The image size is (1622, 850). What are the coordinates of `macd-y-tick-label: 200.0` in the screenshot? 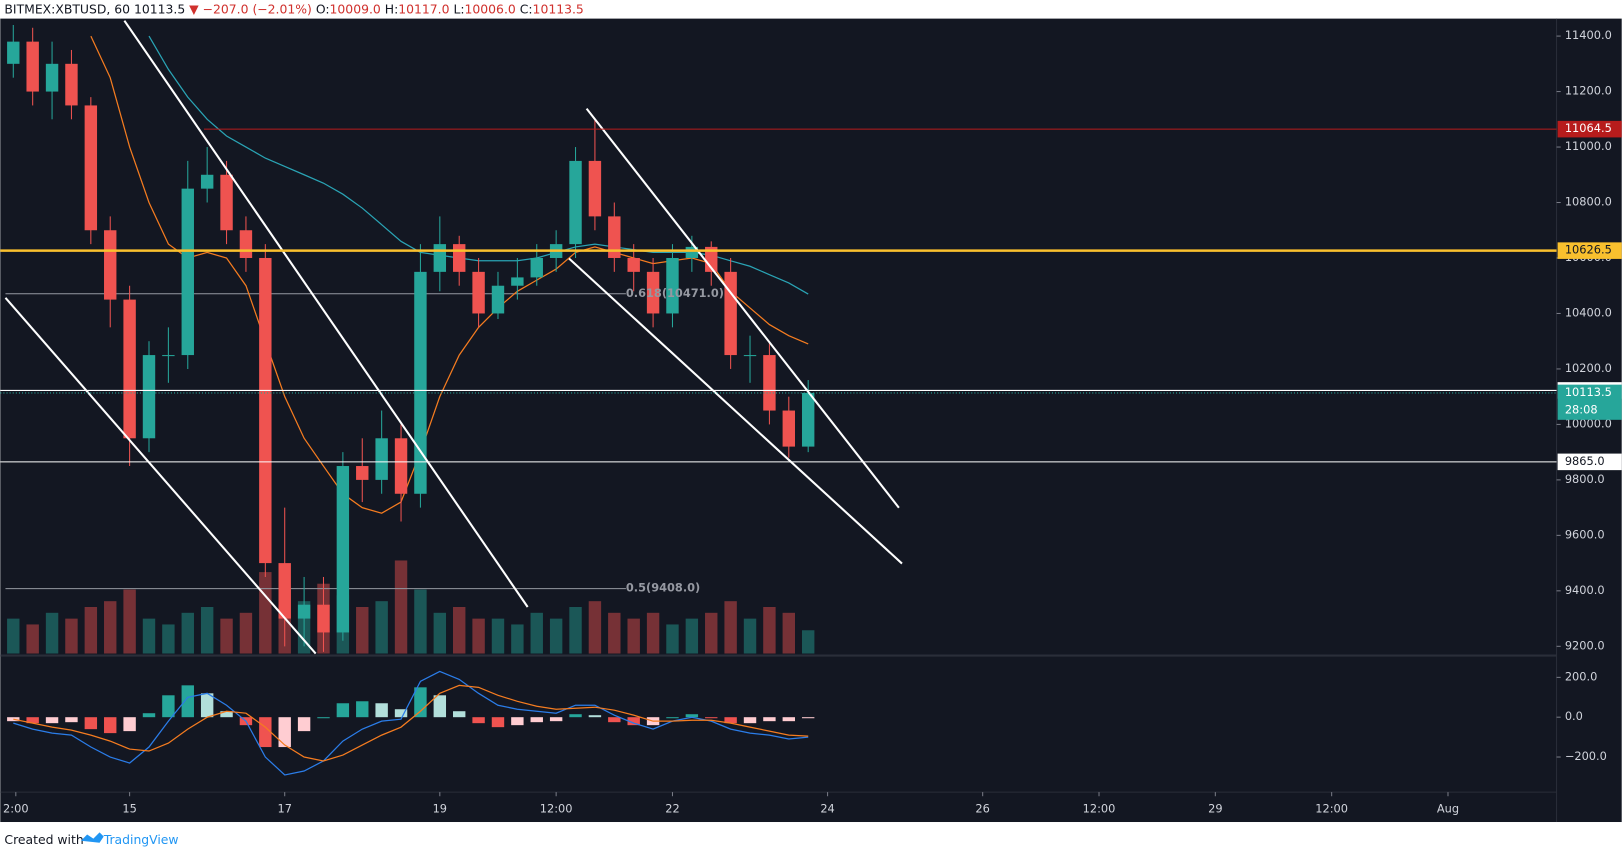 It's located at (1581, 676).